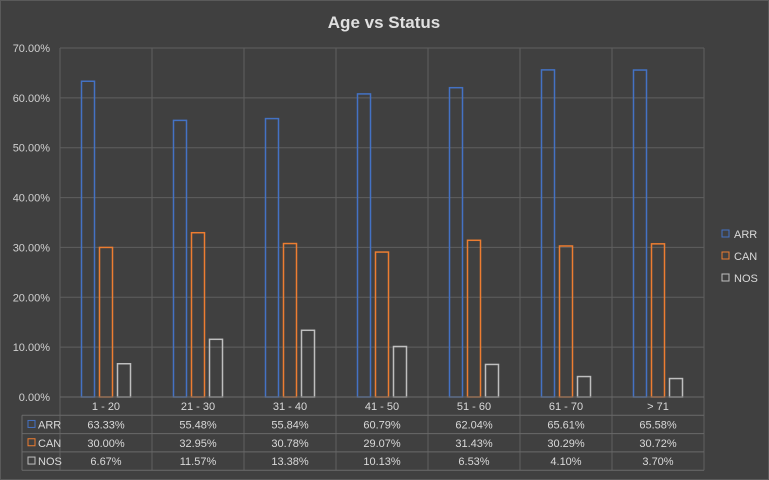 The width and height of the screenshot is (769, 480). Describe the element at coordinates (32, 49) in the screenshot. I see `y-tick-label: 70.00%` at that location.